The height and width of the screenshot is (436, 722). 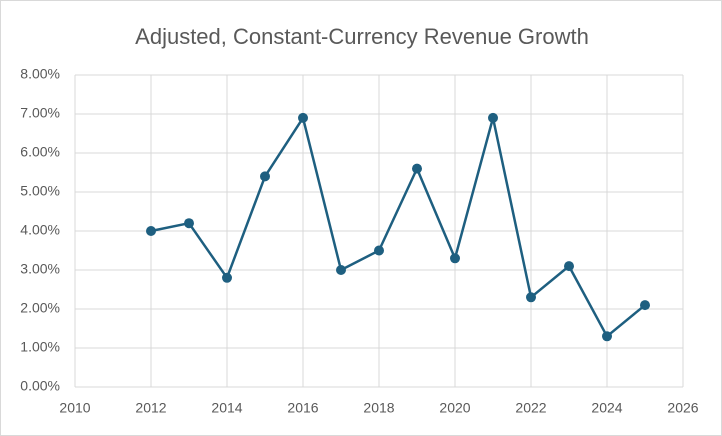 I want to click on y-tick-label: 0.00%, so click(x=40, y=386).